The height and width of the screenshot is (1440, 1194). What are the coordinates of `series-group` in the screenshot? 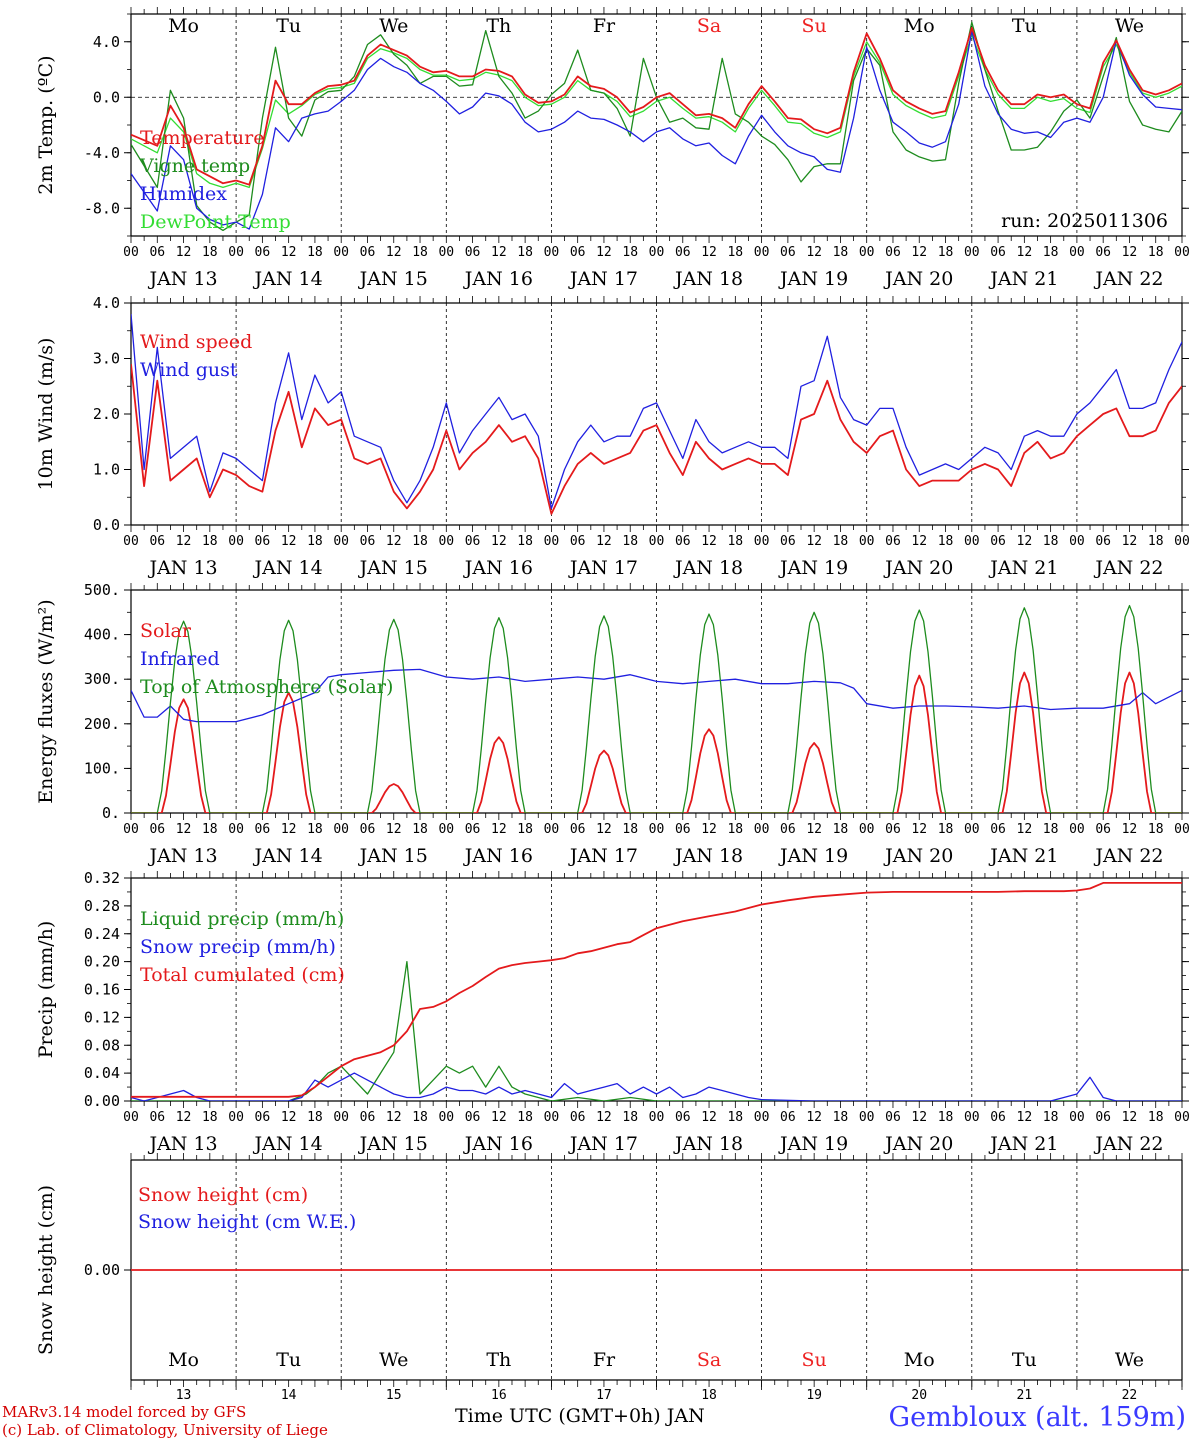 It's located at (656, 708).